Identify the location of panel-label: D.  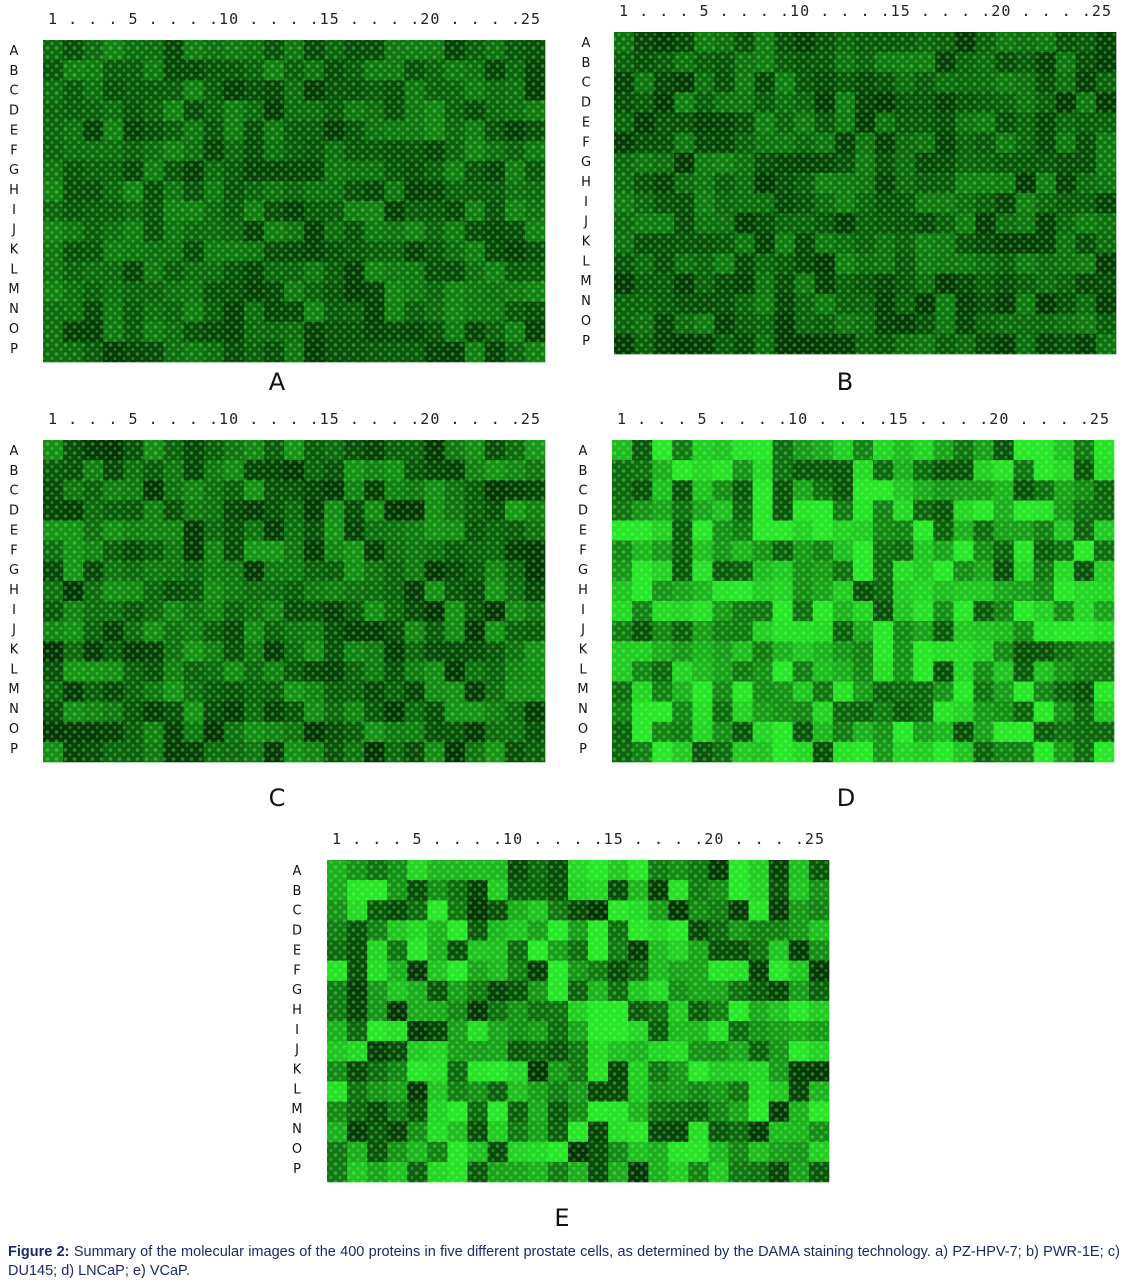
(846, 798).